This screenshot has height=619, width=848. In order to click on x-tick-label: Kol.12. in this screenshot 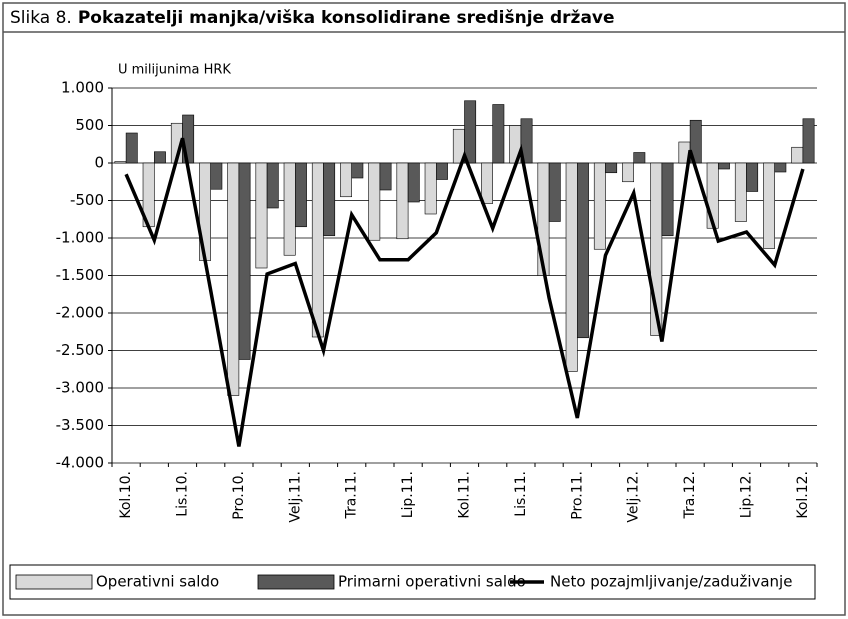, I will do `click(803, 495)`.